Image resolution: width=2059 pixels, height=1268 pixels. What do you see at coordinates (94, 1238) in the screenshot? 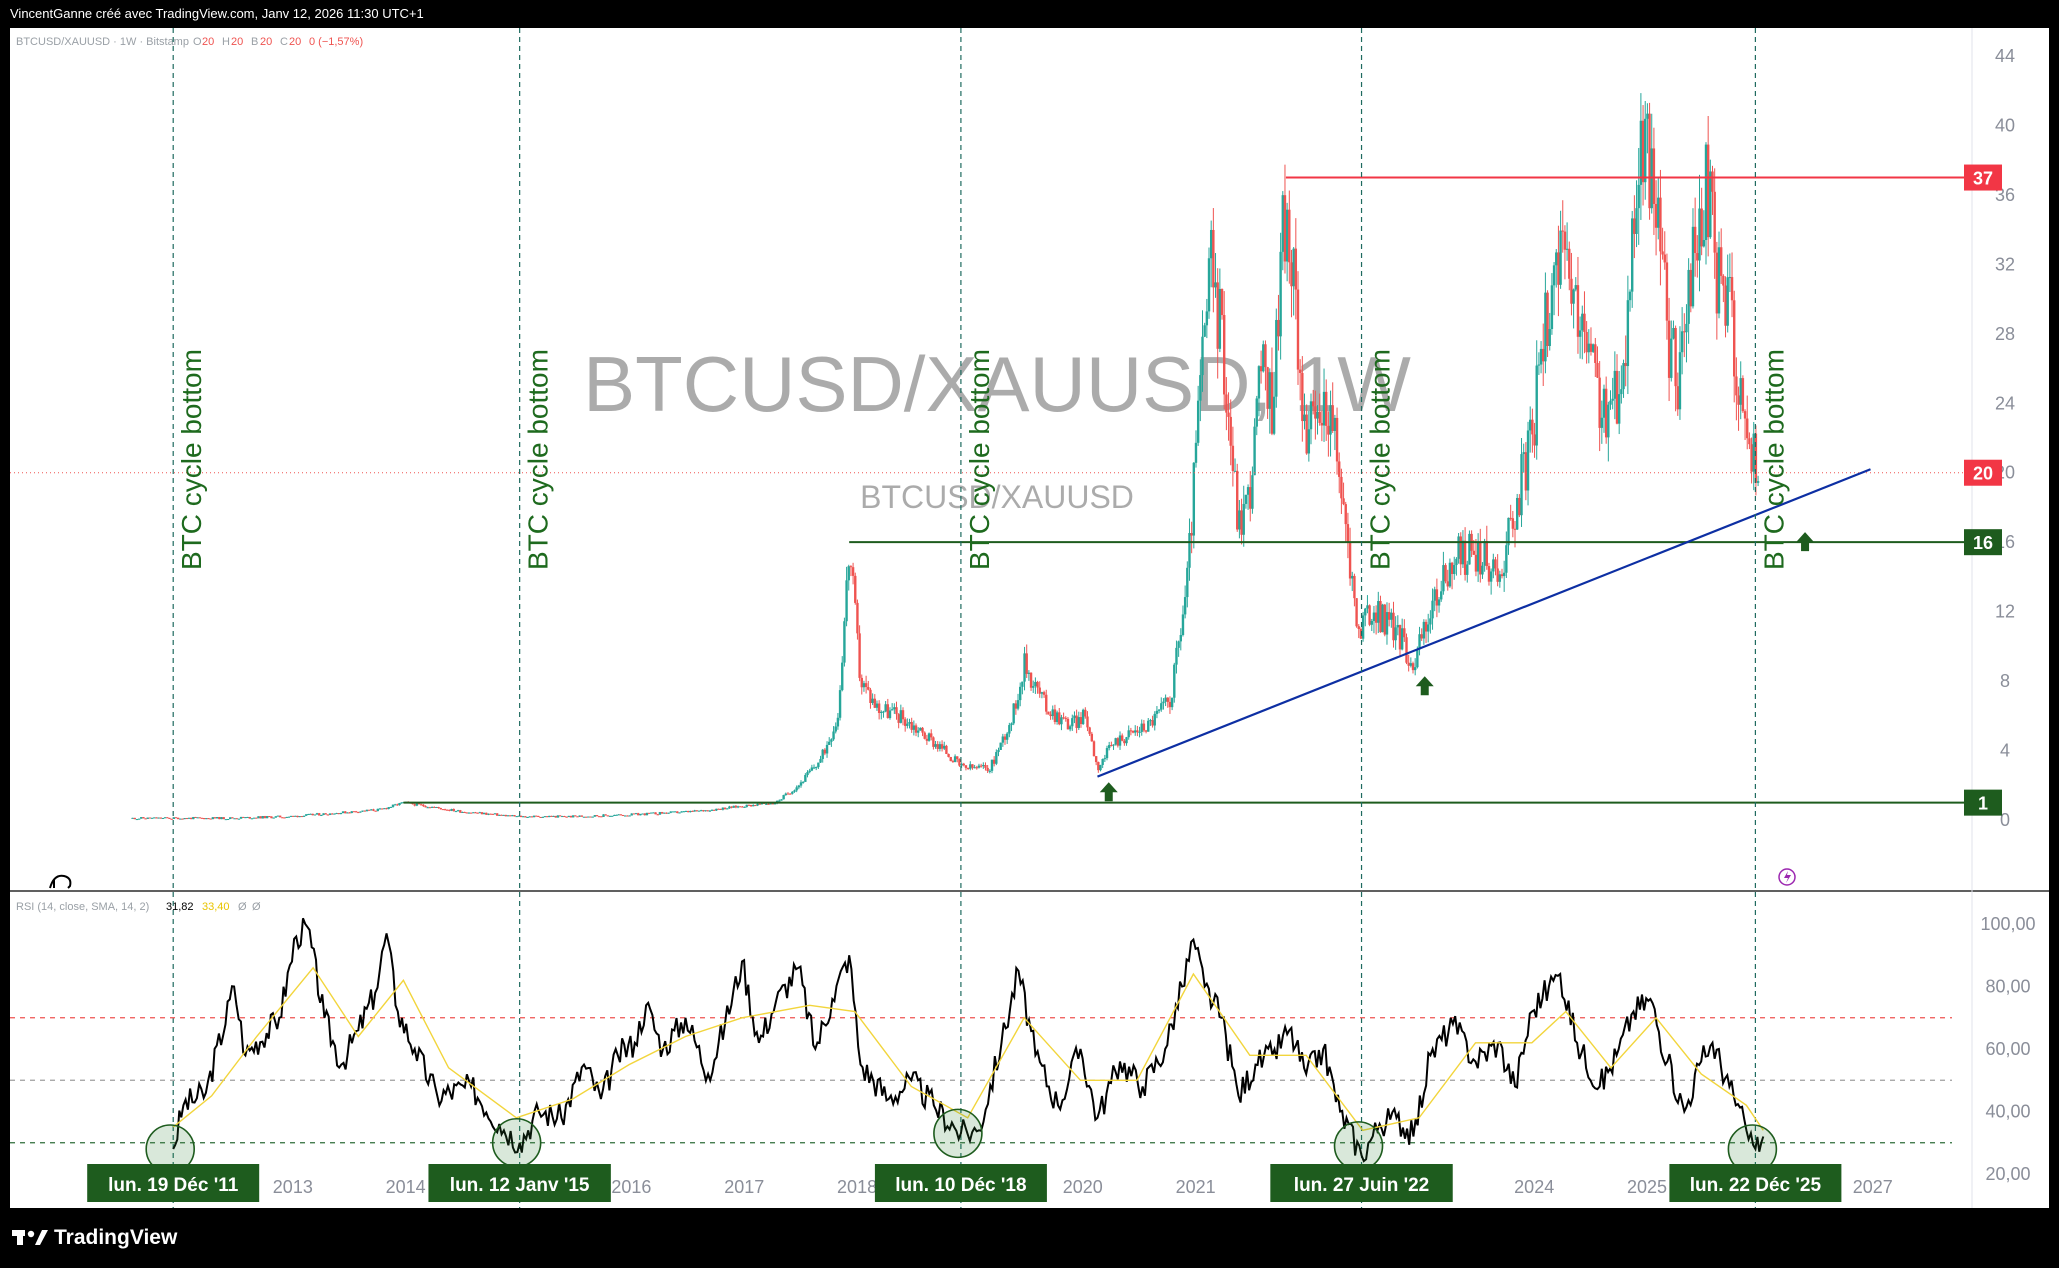
I see `tradingview-logo: TradingView` at bounding box center [94, 1238].